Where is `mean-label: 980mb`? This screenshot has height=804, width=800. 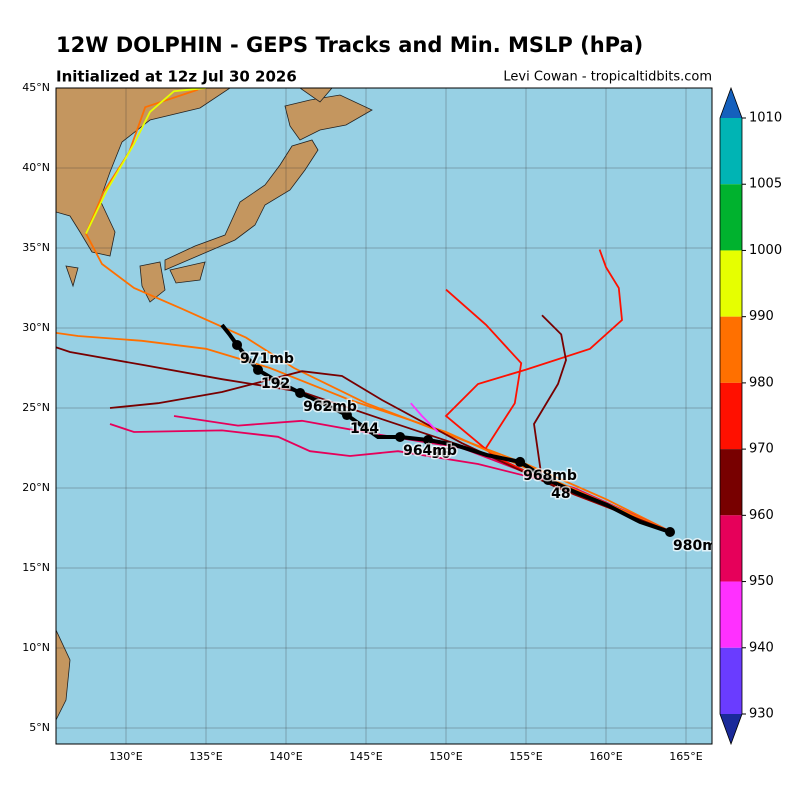 mean-label: 980mb is located at coordinates (700, 546).